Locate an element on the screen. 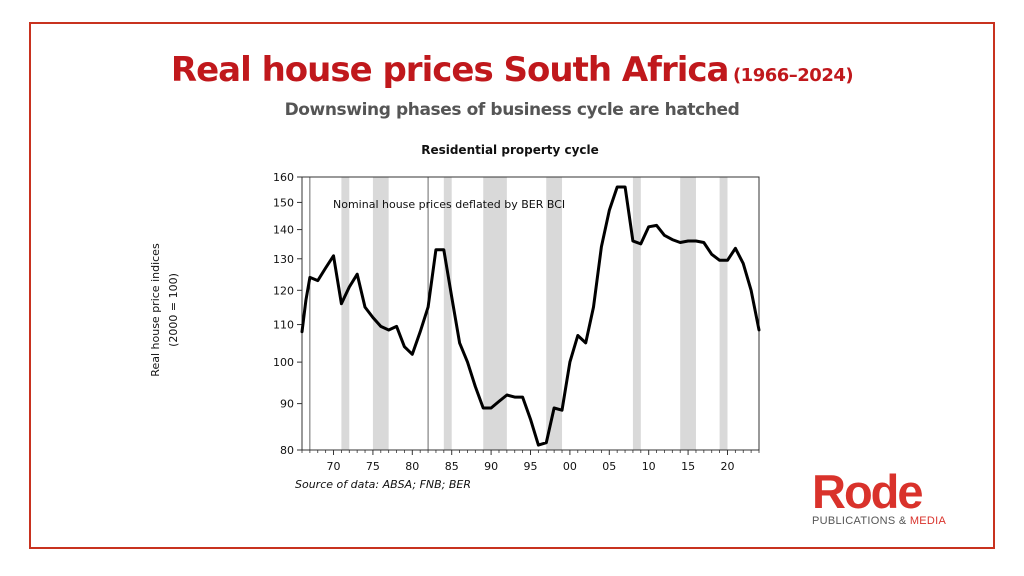 The image size is (1024, 576). x-tick-label: 10 is located at coordinates (649, 466).